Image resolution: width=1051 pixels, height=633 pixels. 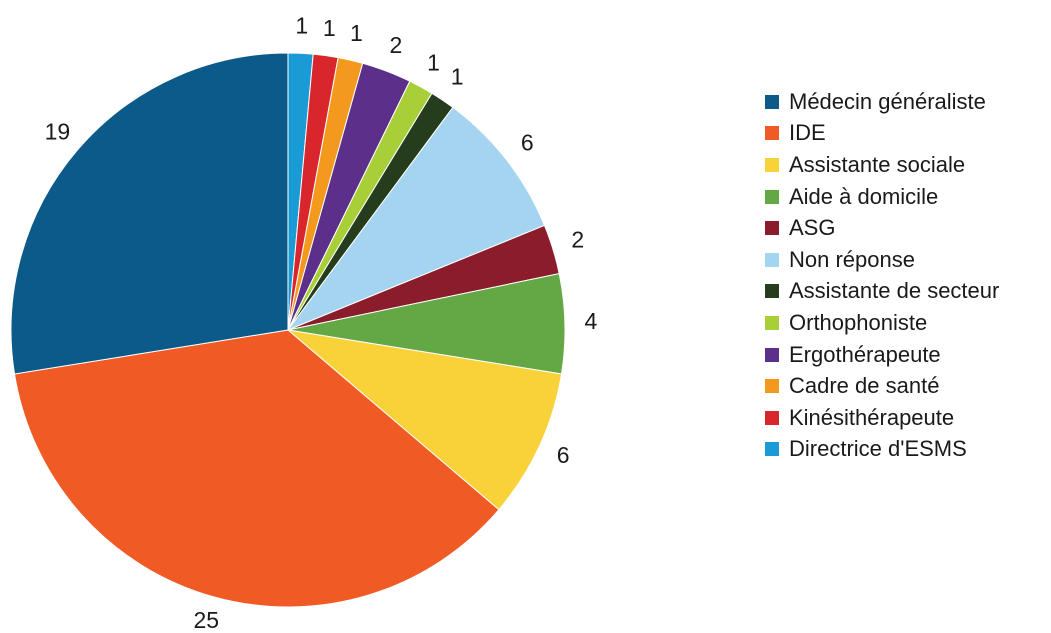 I want to click on data-label-kinesitherapeute: 1, so click(x=329, y=28).